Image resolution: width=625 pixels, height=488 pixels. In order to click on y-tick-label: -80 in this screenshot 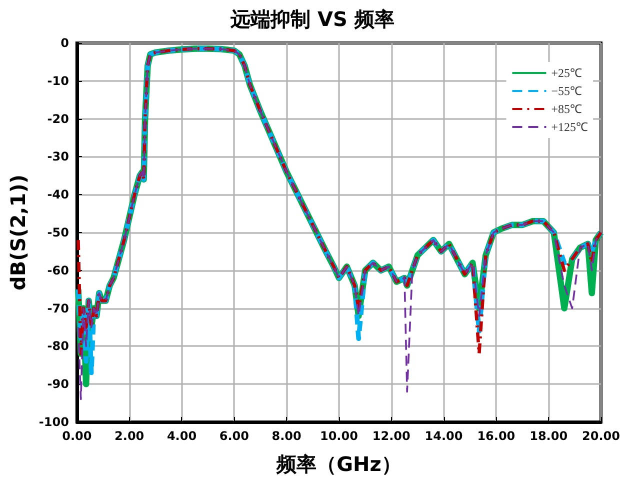, I will do `click(58, 346)`.